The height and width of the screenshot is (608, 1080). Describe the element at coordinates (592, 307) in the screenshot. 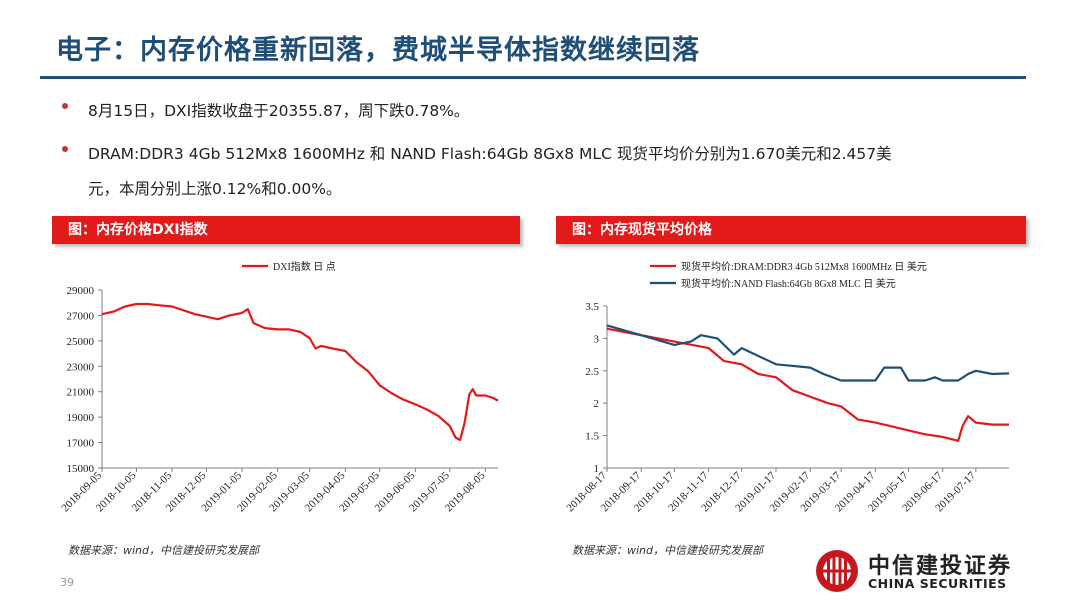

I see `y-tick-label: 3.5` at that location.